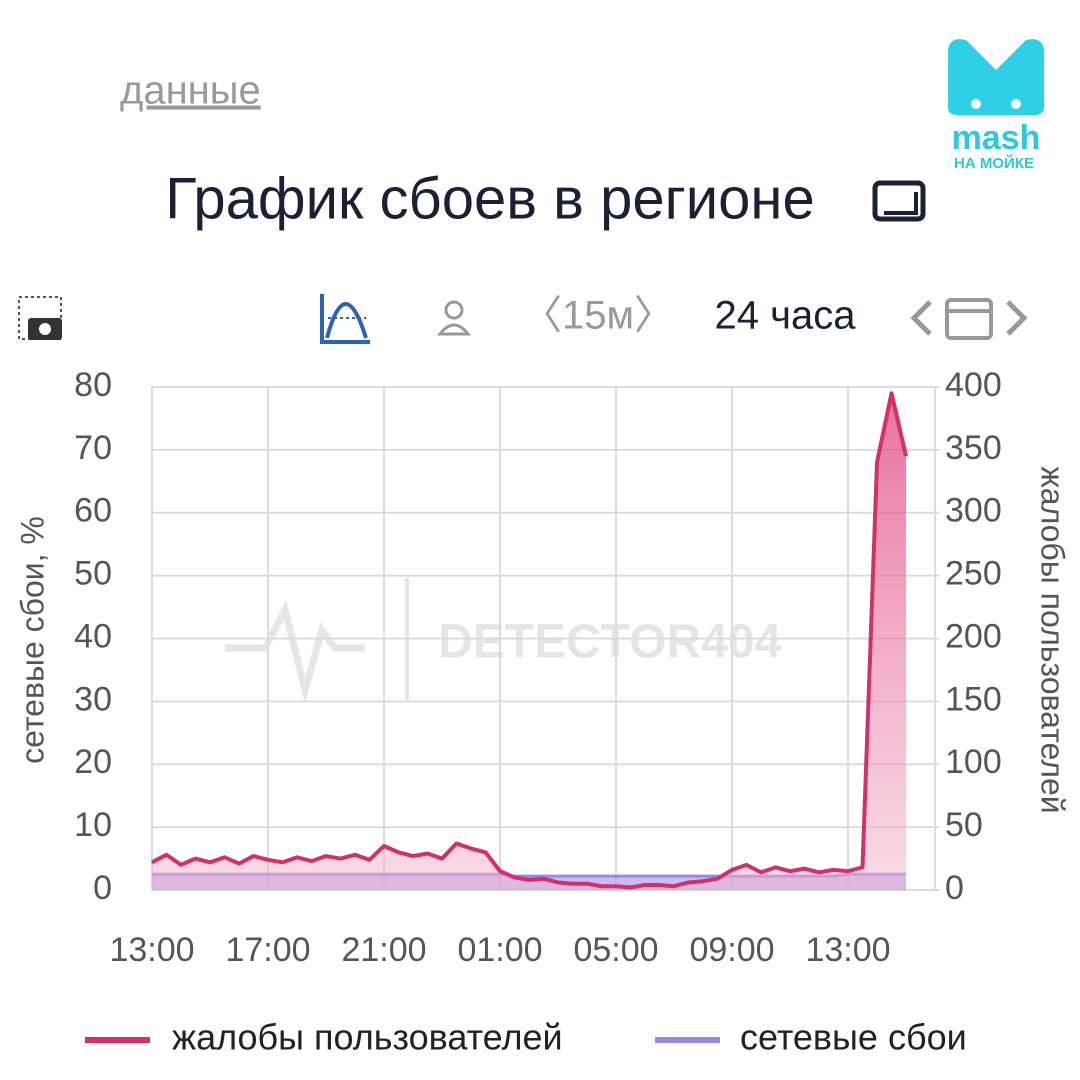 The image size is (1080, 1080). Describe the element at coordinates (499, 950) in the screenshot. I see `x-tick-label: 01:00` at that location.